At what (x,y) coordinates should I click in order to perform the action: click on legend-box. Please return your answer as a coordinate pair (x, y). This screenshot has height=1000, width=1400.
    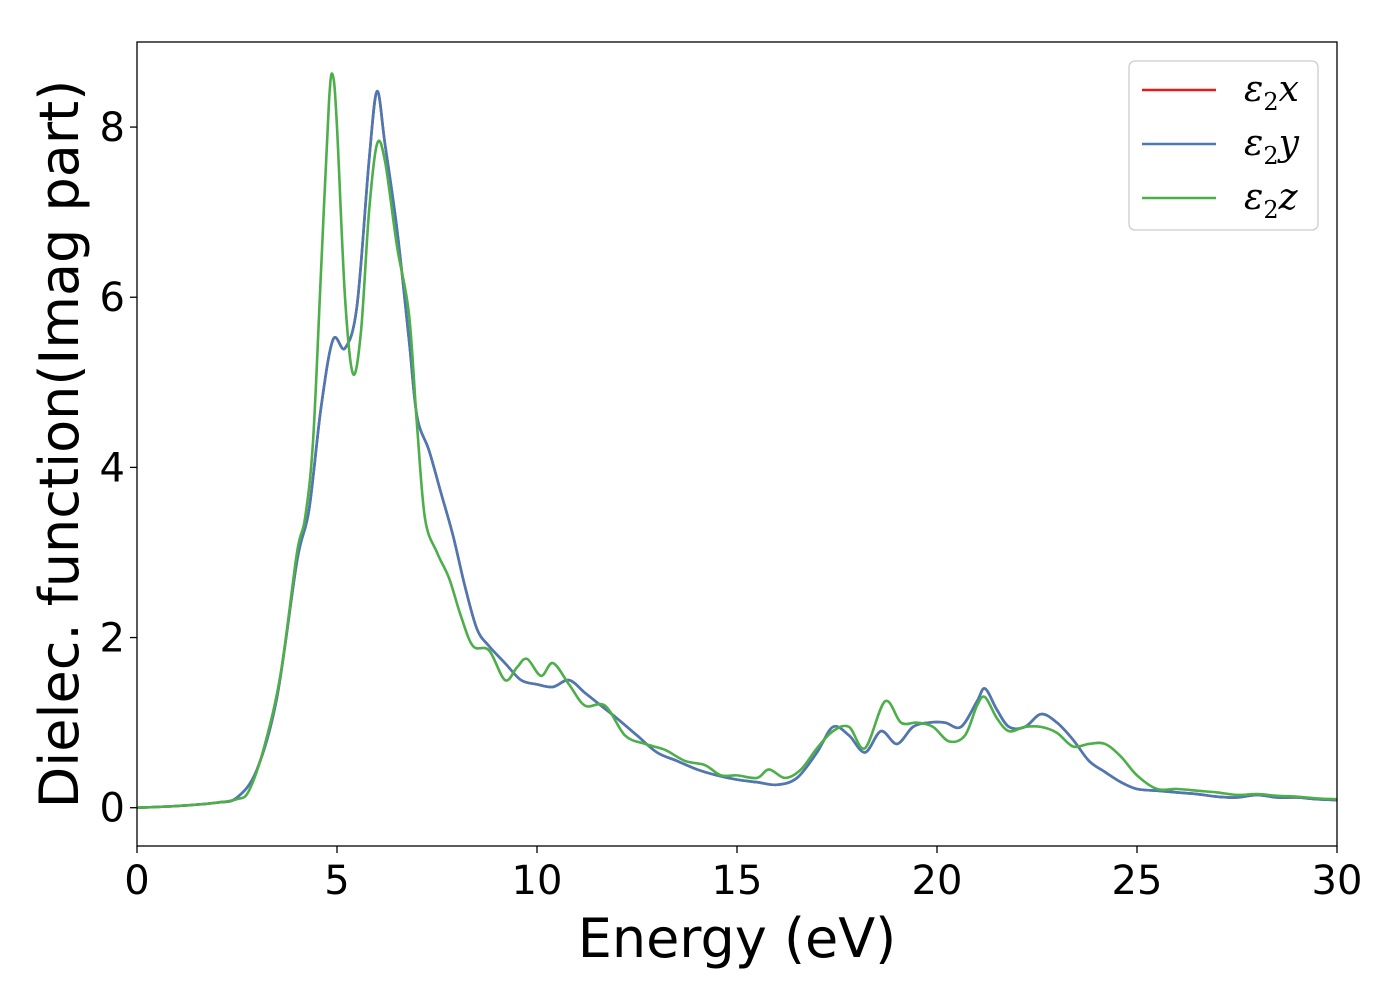
    Looking at the image, I should click on (1223, 145).